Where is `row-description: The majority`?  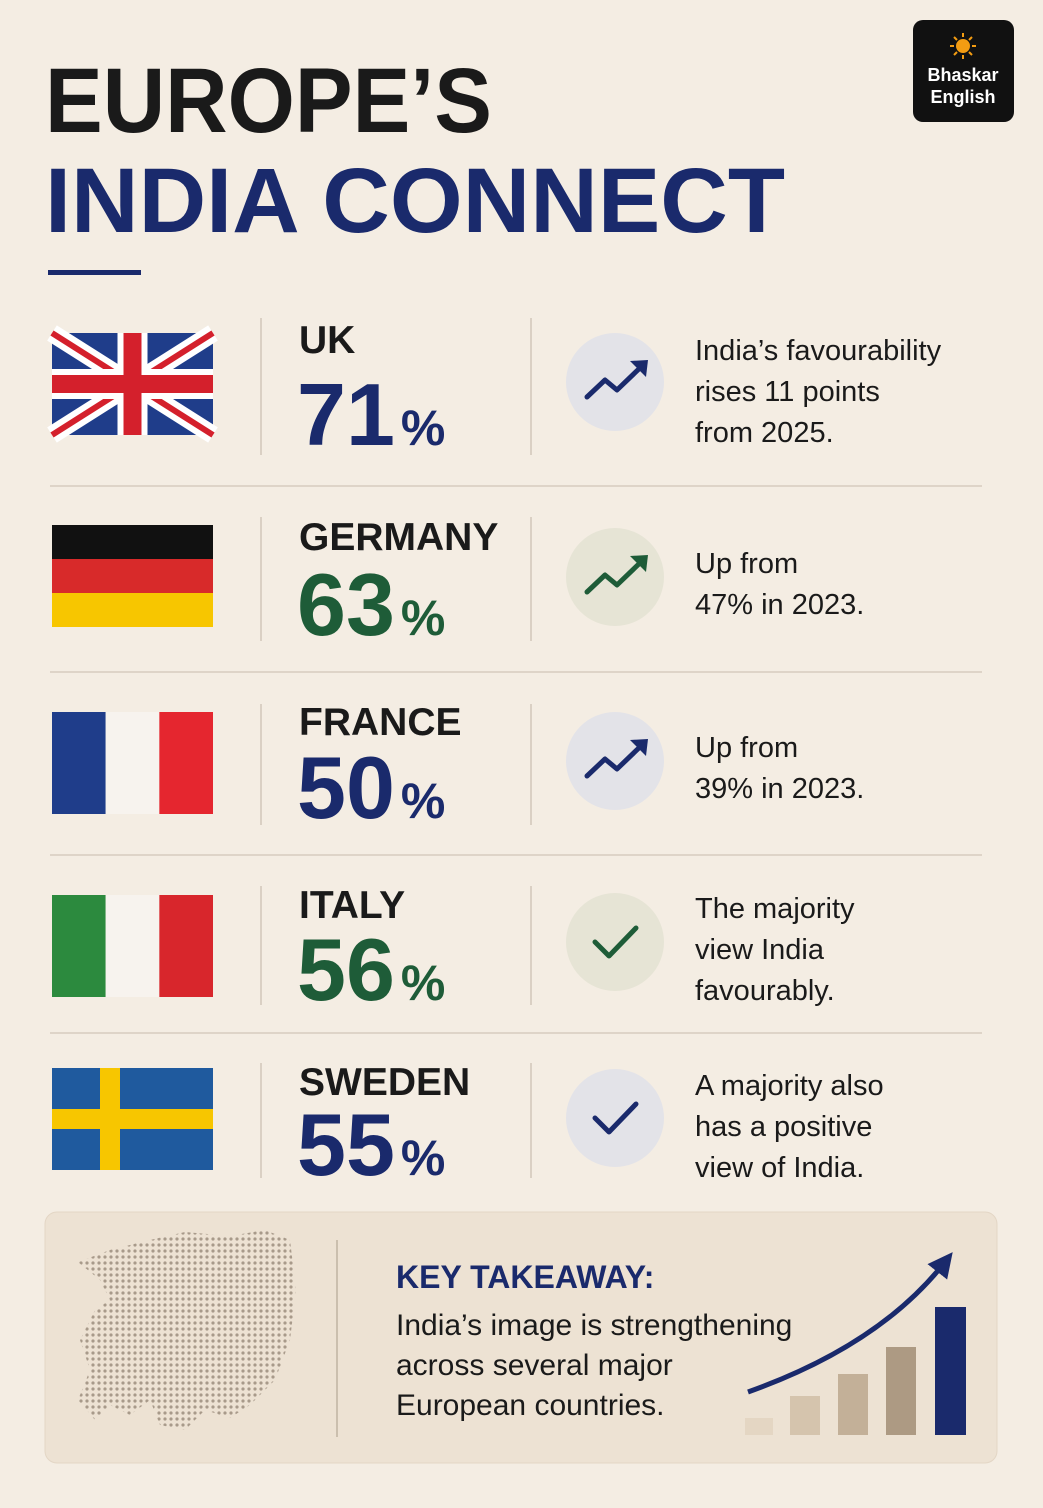
row-description: The majority is located at coordinates (775, 909).